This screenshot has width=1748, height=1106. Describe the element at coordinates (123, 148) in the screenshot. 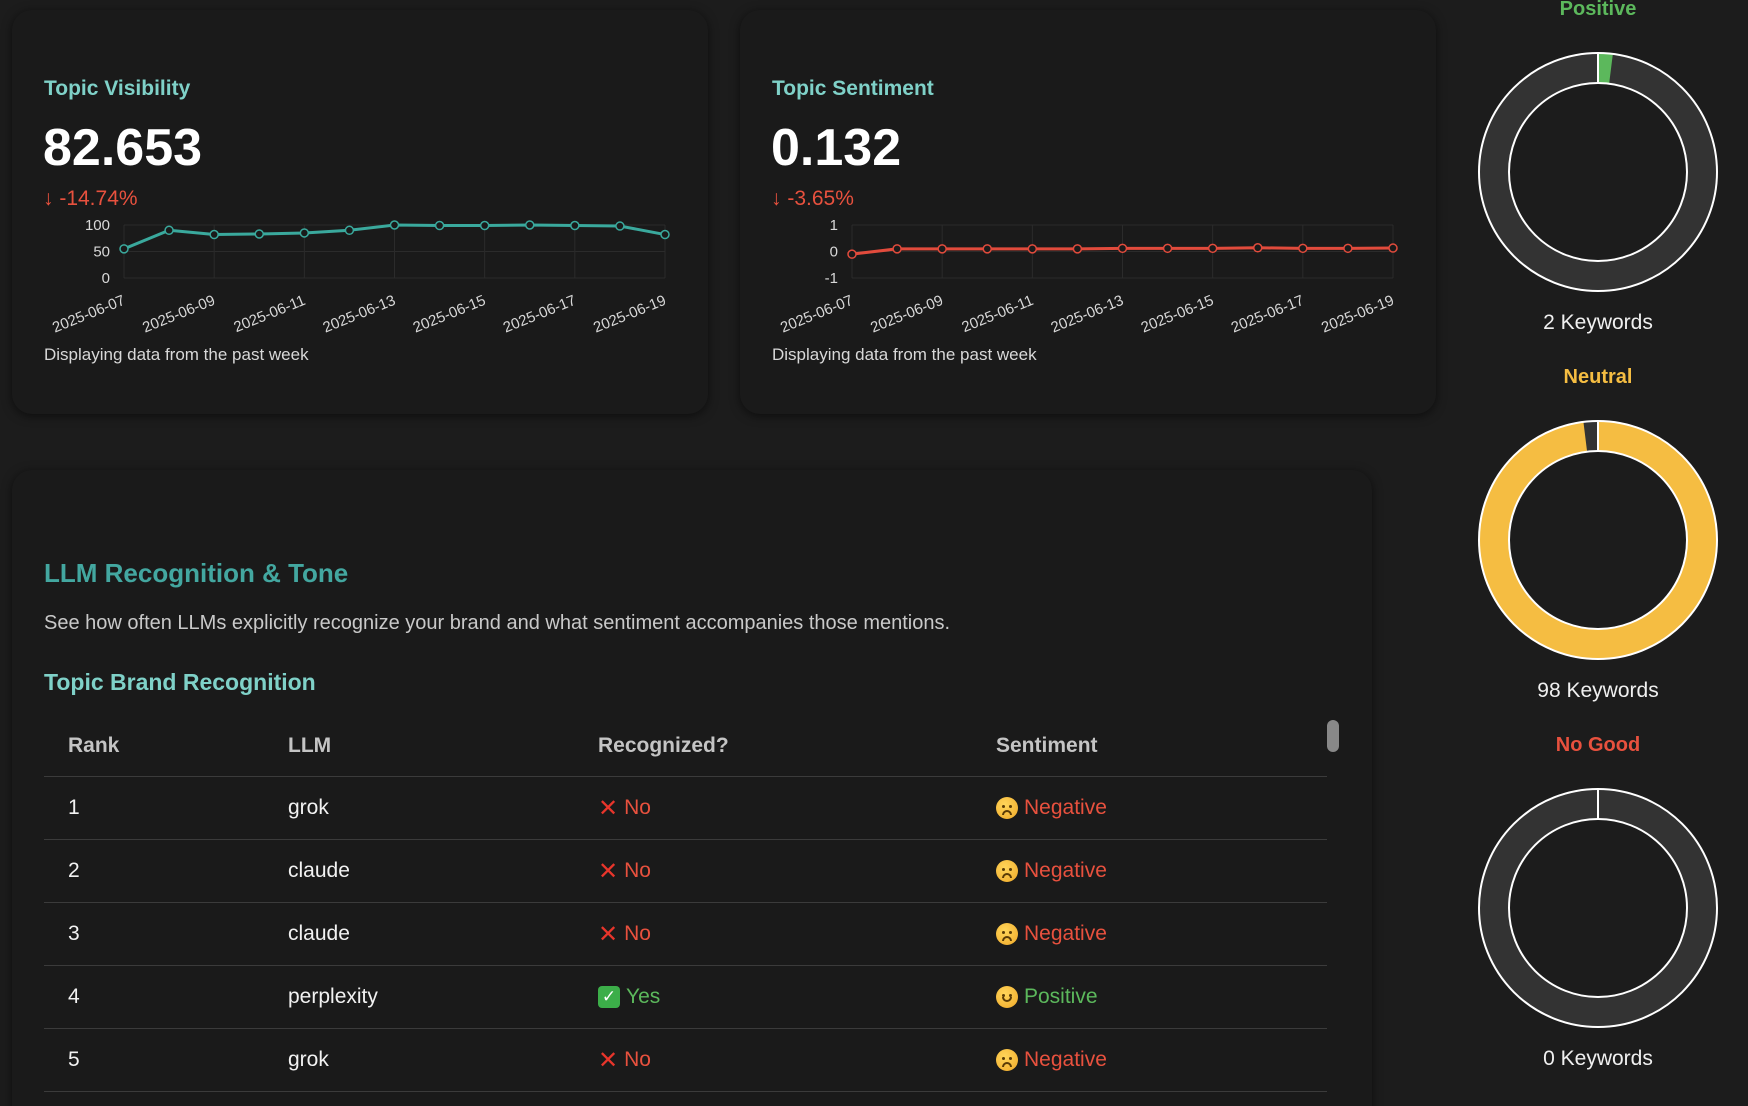

I see `visibility-value: 82.653` at that location.